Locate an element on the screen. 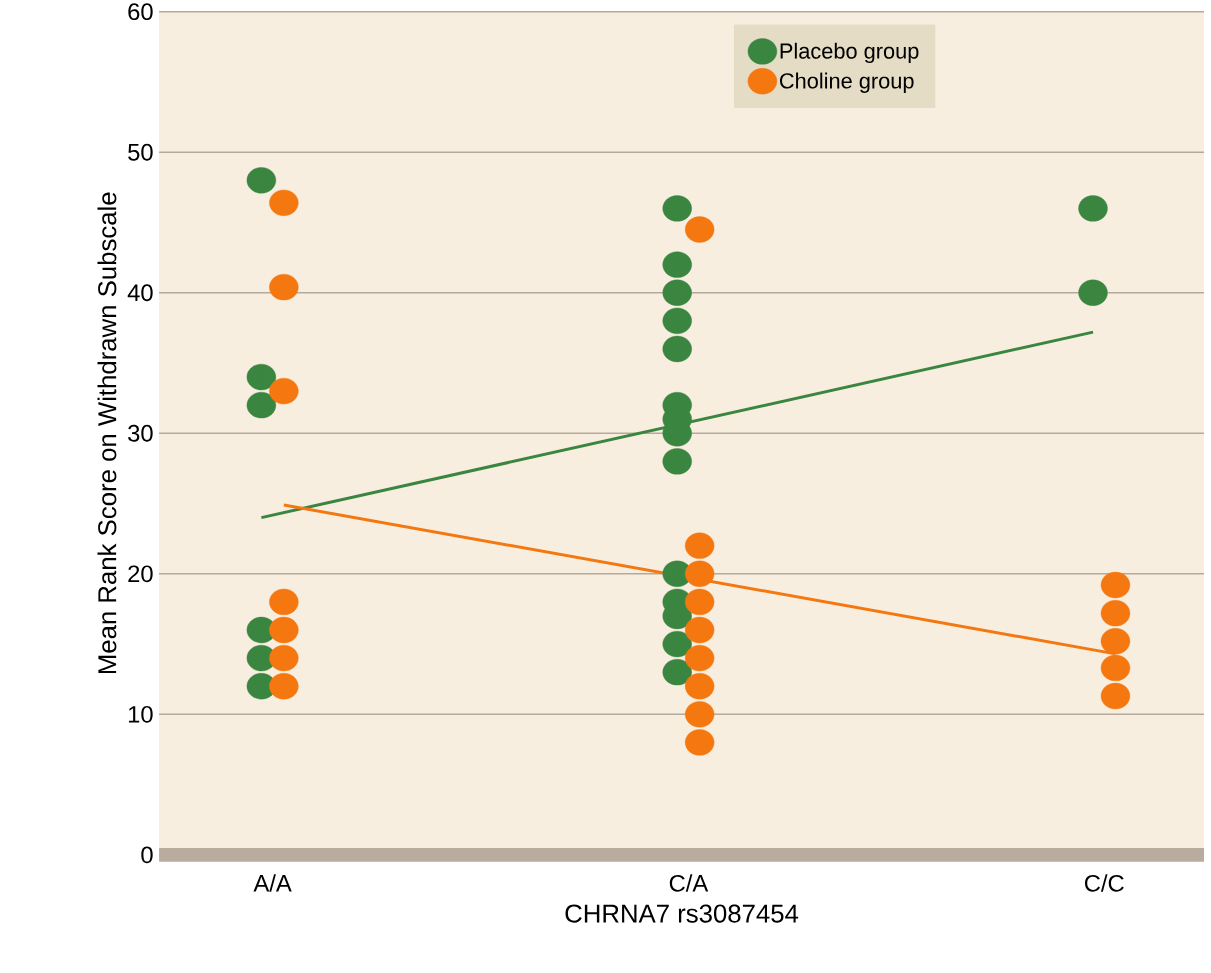 This screenshot has width=1211, height=973. x-tick-label: C/C is located at coordinates (1104, 883).